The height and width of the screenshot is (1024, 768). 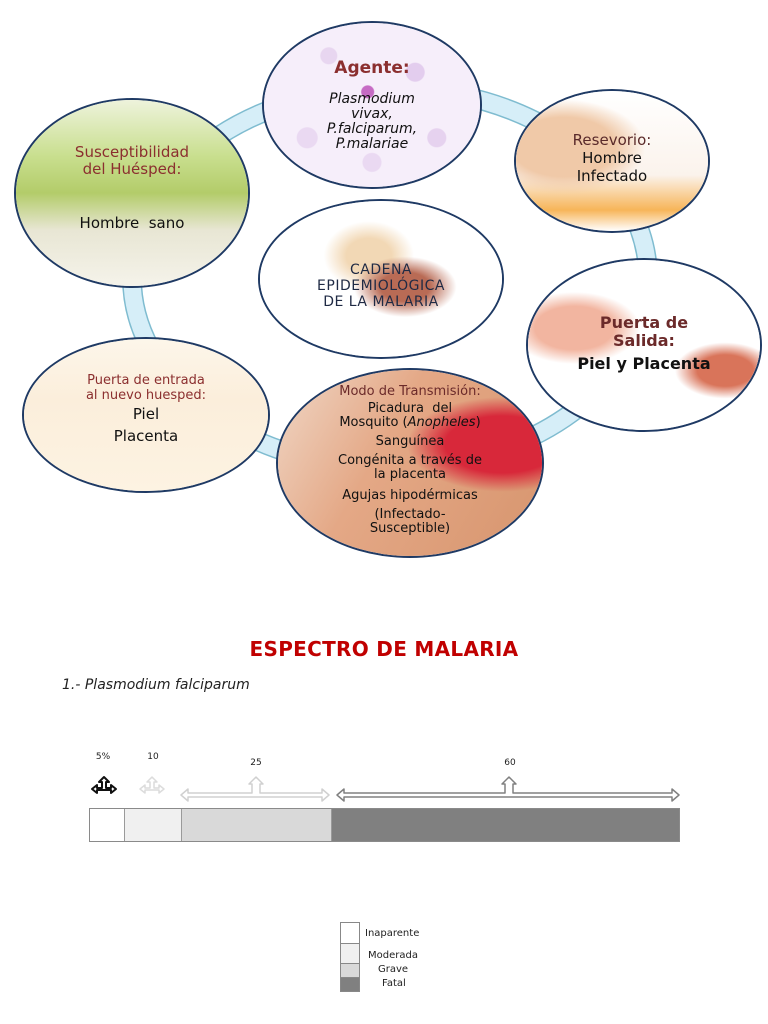 I want to click on label-grave-value: 25, so click(x=256, y=763).